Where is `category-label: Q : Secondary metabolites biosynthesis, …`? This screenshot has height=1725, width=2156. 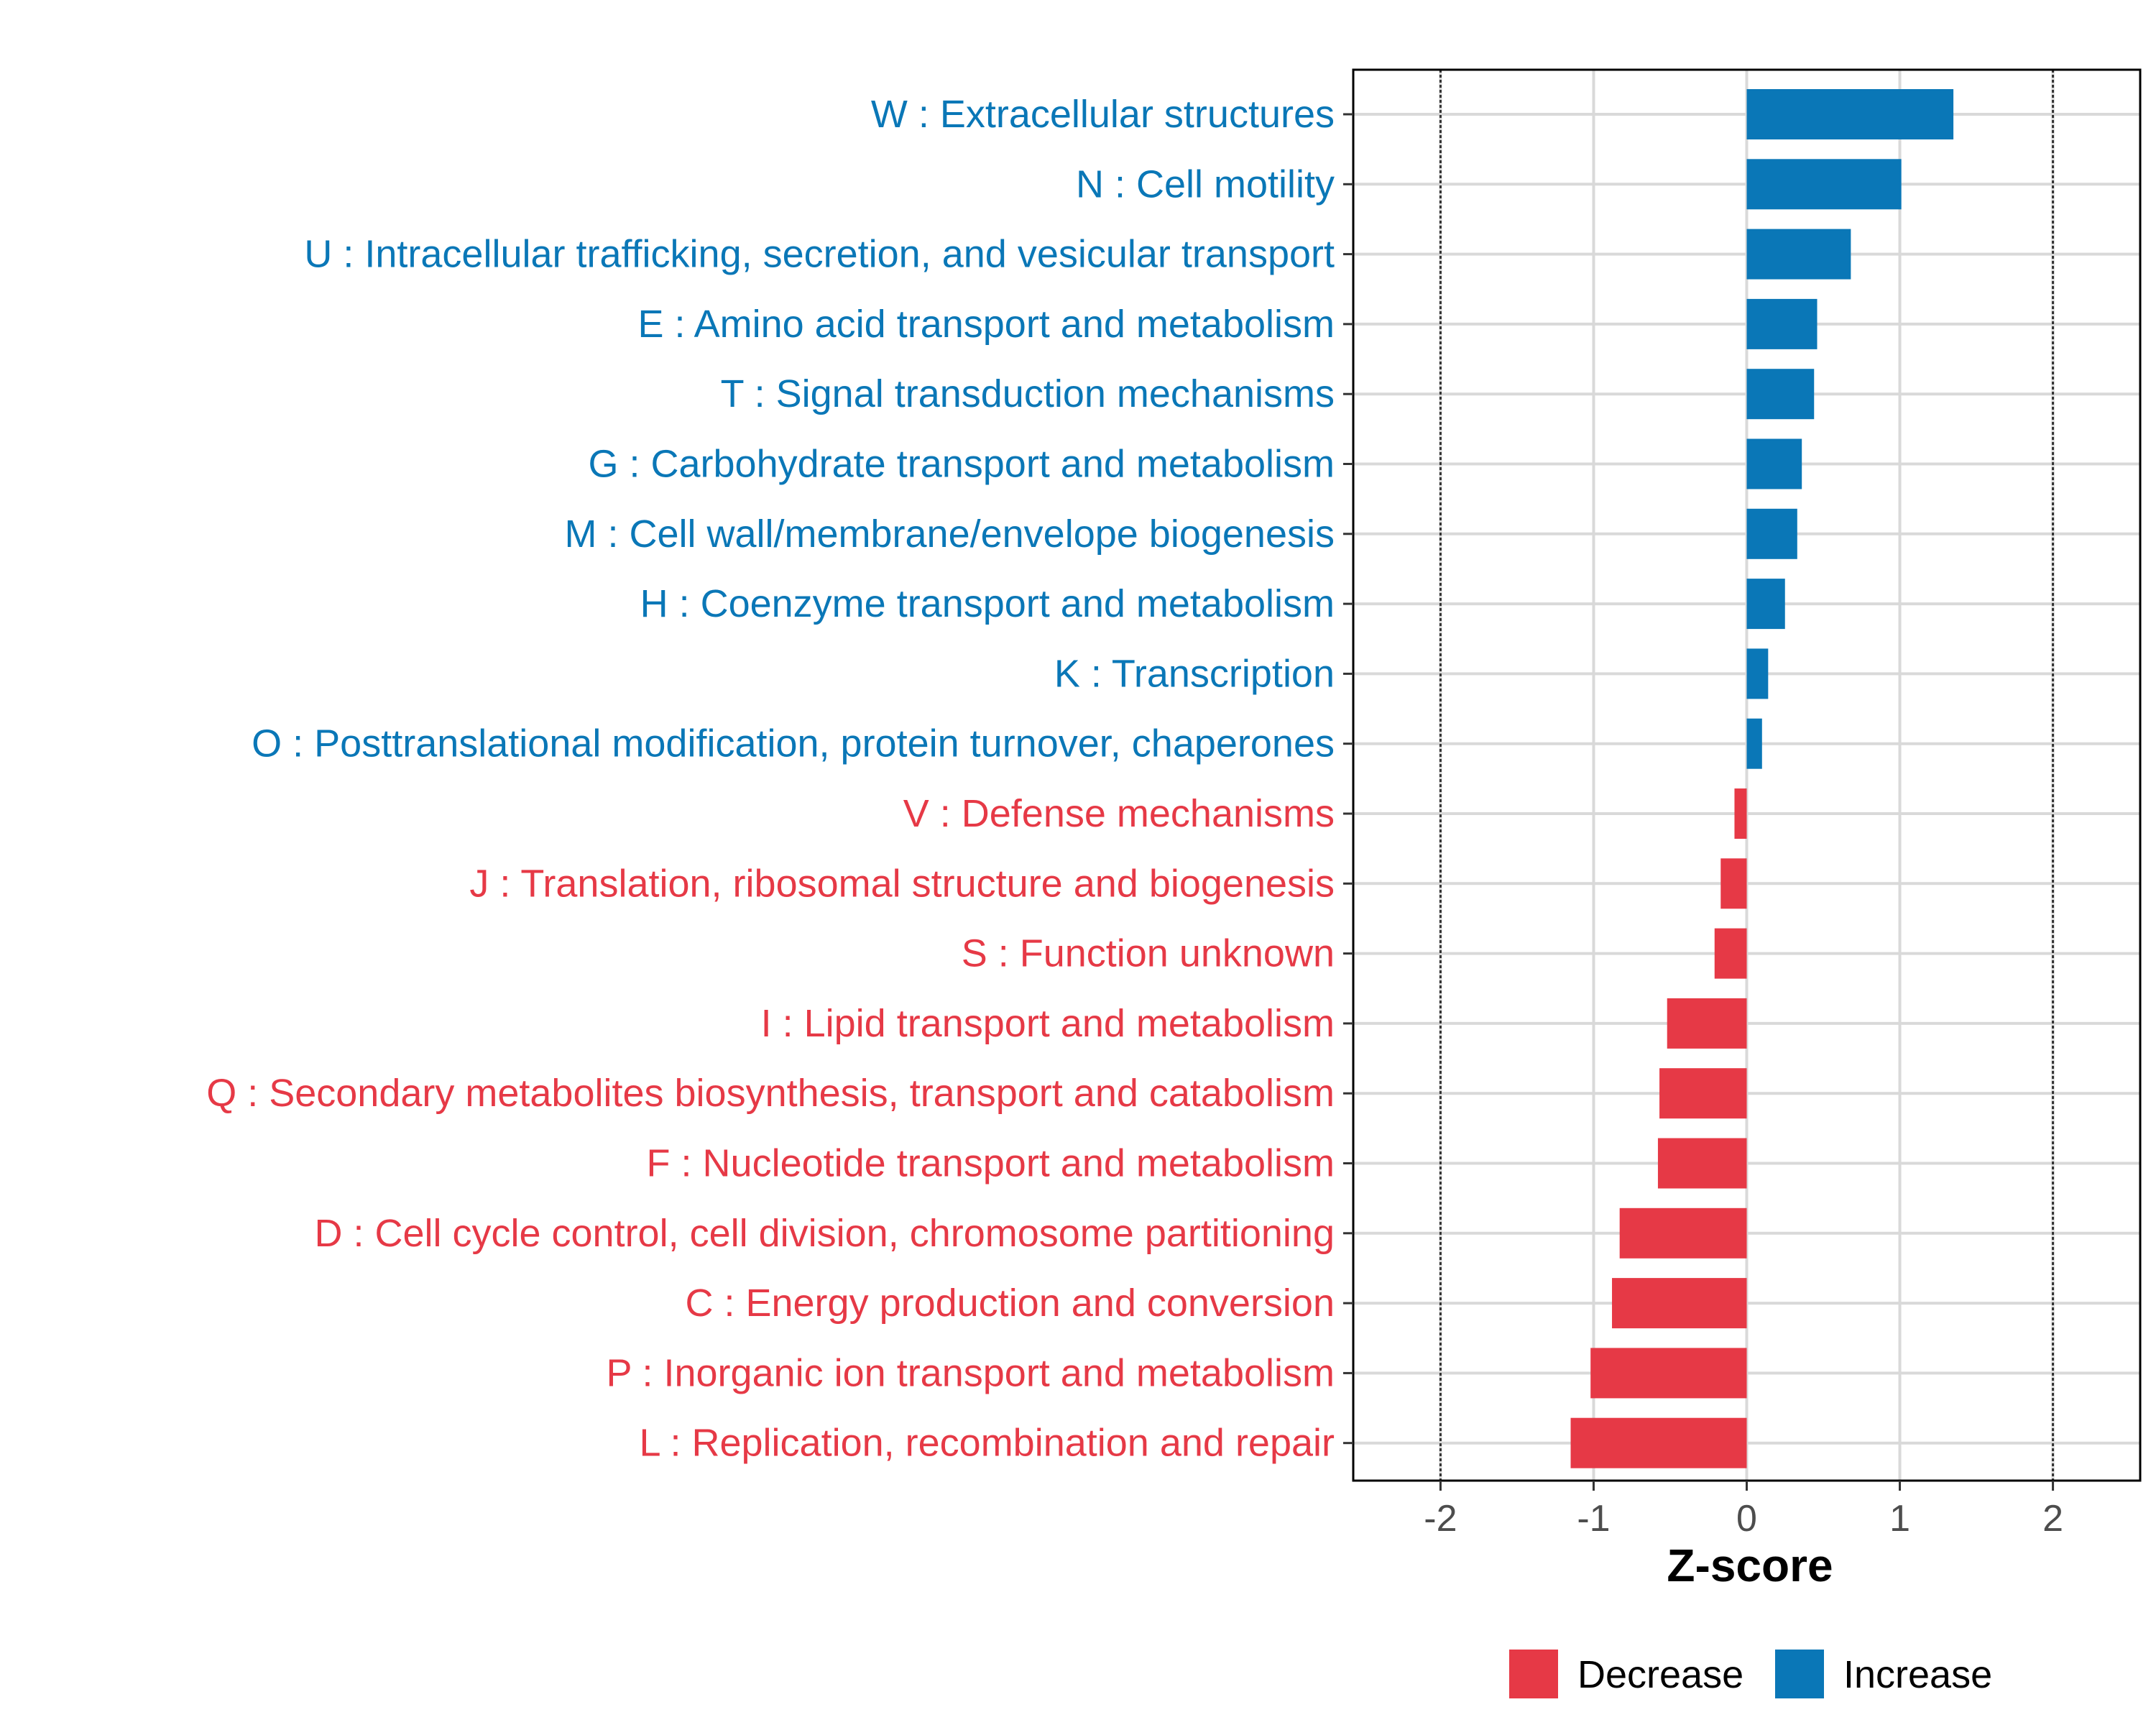 category-label: Q : Secondary metabolites biosynthesis, … is located at coordinates (771, 1093).